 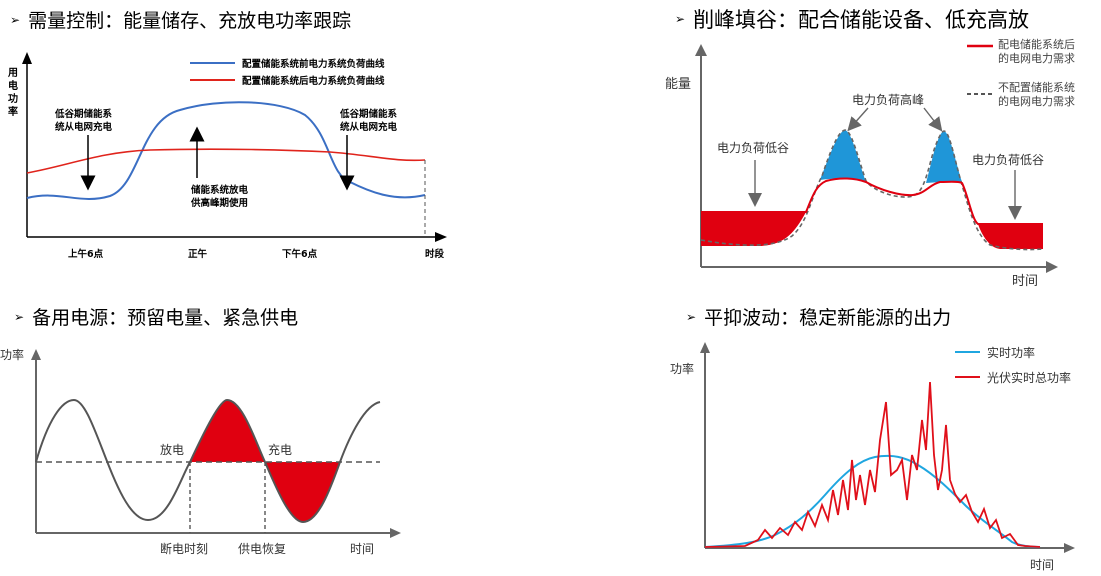 I want to click on q2-valley-fill-right, so click(x=1010, y=236).